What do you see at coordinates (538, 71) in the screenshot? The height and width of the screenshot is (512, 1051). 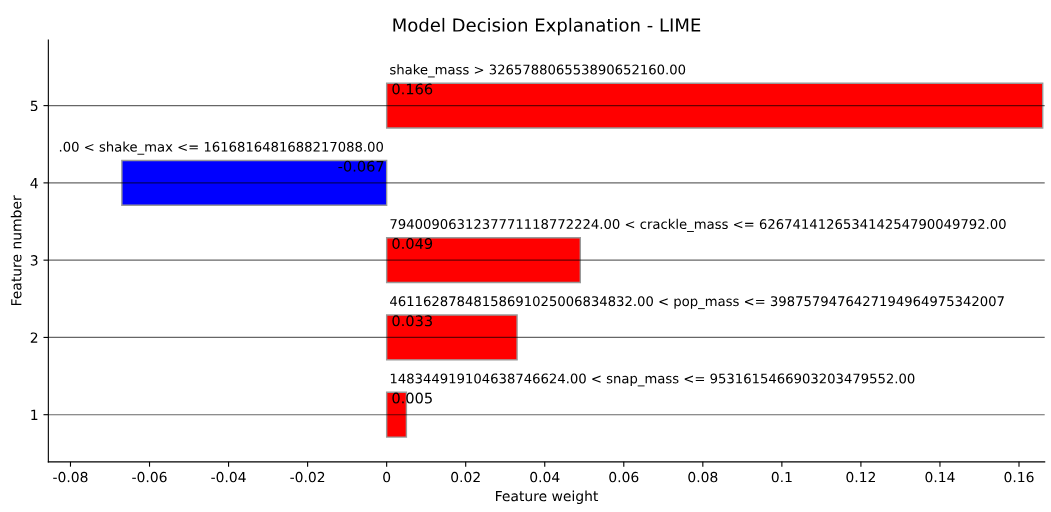 I see `annotation: shake_mass > 326578806553890652160.00` at bounding box center [538, 71].